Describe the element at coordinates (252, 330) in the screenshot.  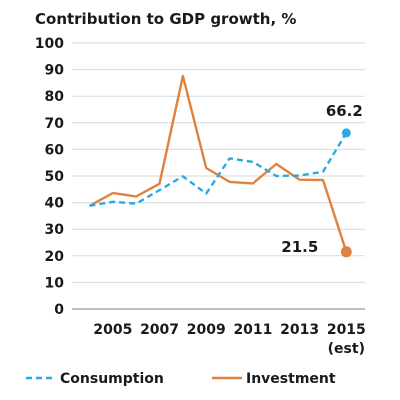
I see `x-tick-label: 2011` at that location.